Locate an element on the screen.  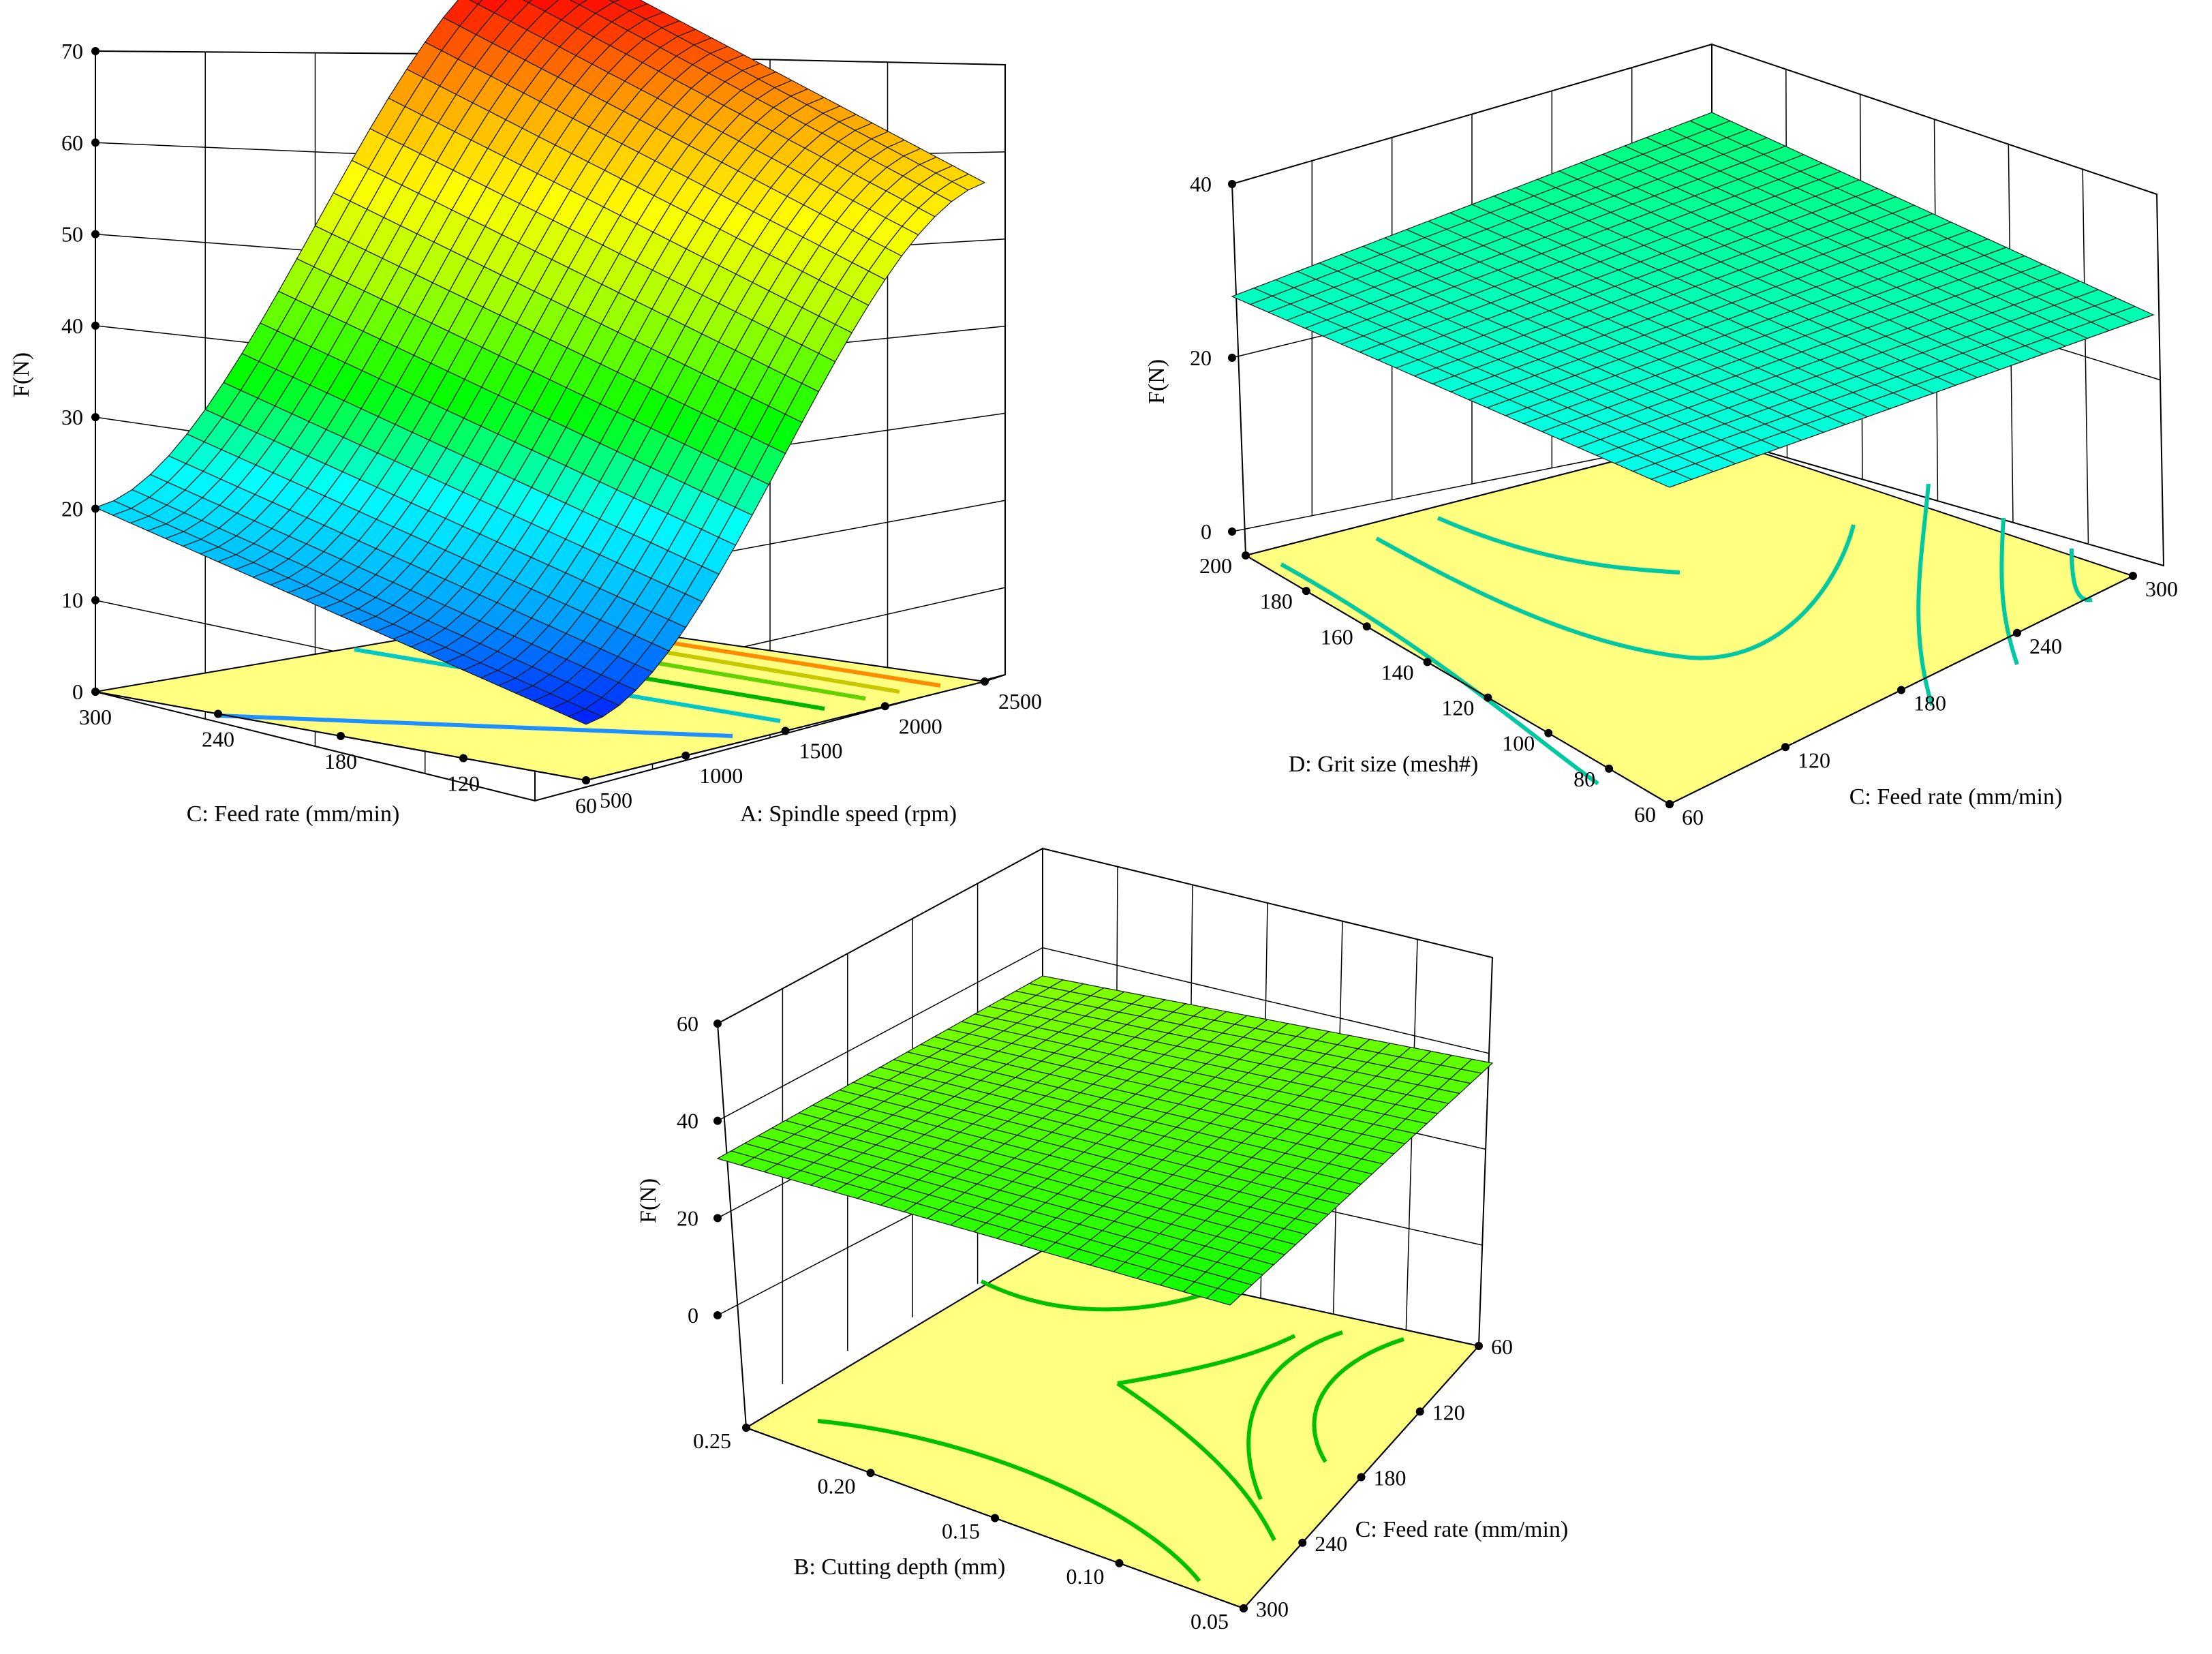
y-tick-label: 500 is located at coordinates (616, 800).